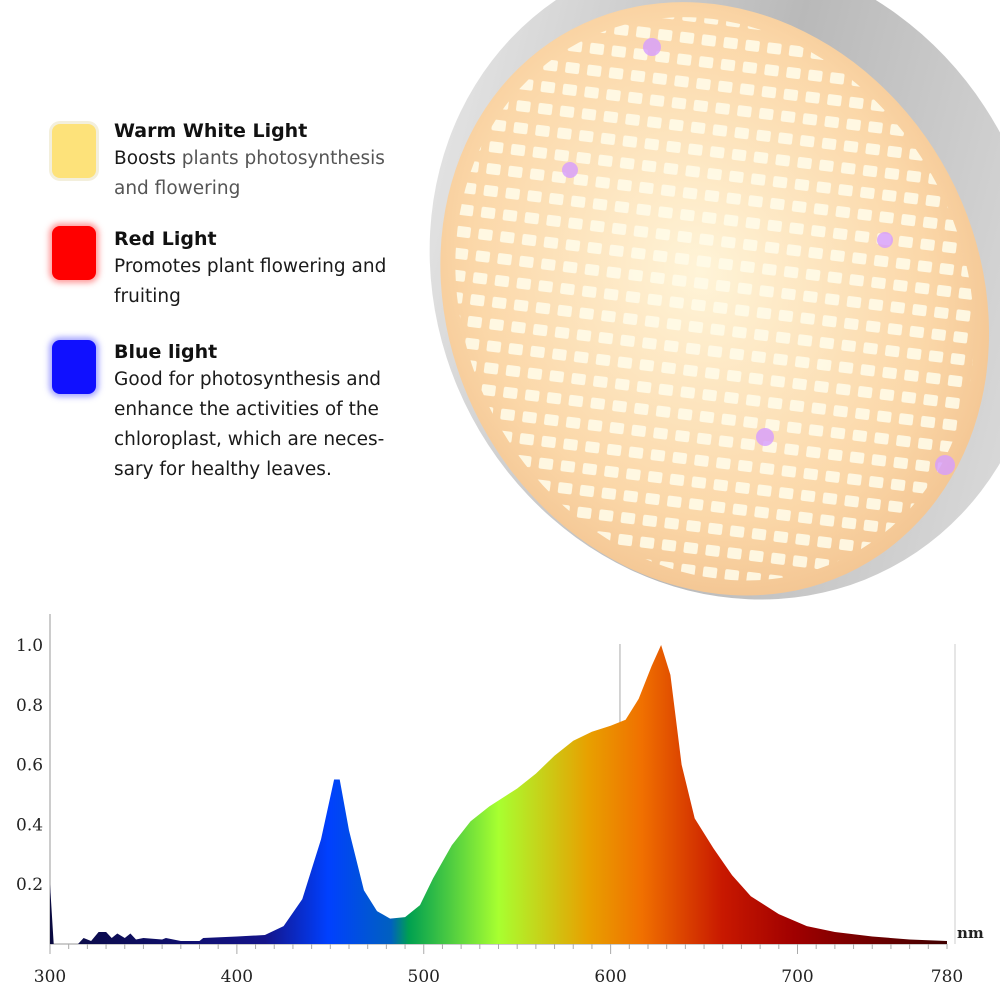 This screenshot has width=1000, height=1000. What do you see at coordinates (250, 281) in the screenshot?
I see `feature-description: Promotes plant flowering and fruiting` at bounding box center [250, 281].